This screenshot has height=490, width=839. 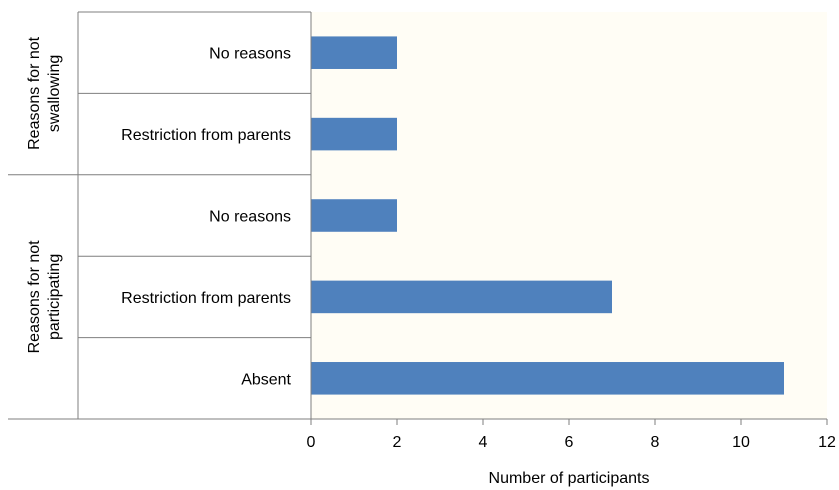 I want to click on group-label: Reasons for not swallowing, so click(x=44, y=93).